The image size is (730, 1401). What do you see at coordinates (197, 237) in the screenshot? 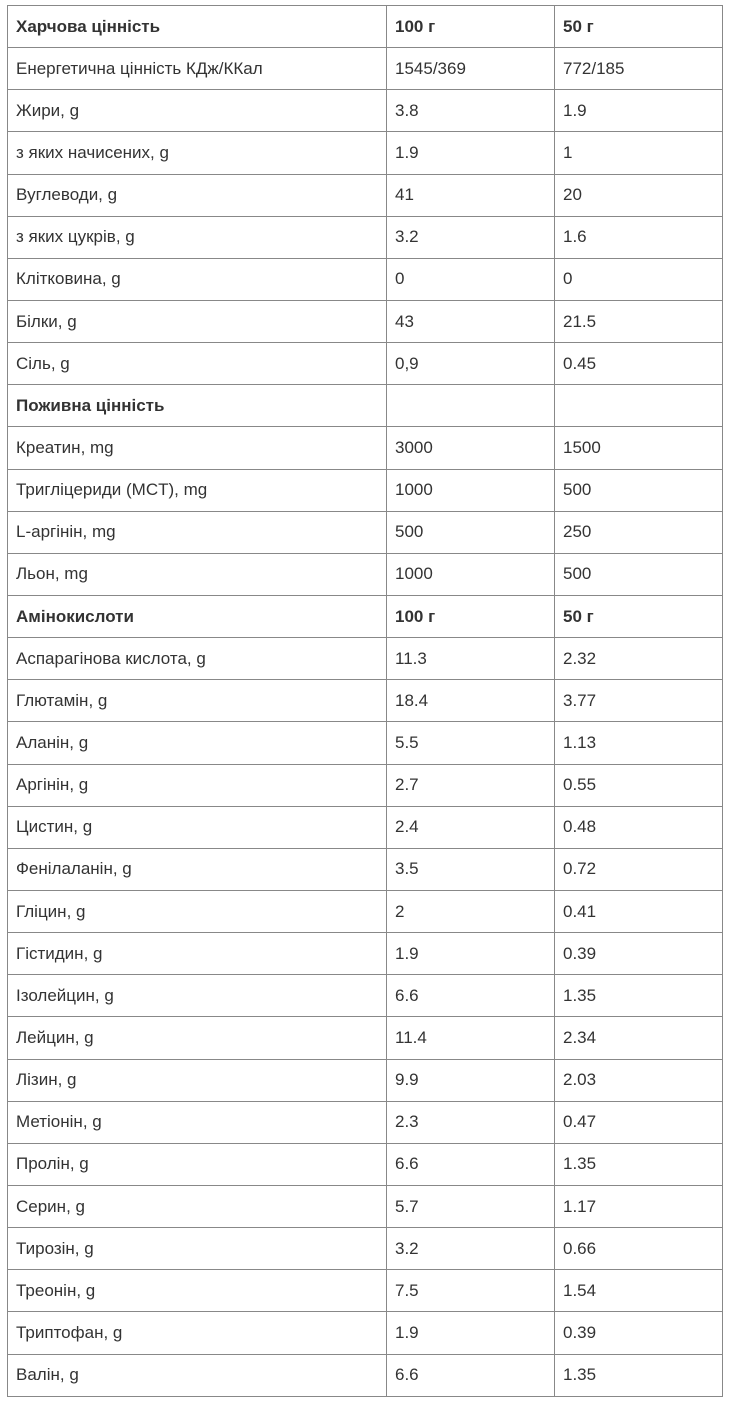
I see `table-cell: з яких цукрів, g` at bounding box center [197, 237].